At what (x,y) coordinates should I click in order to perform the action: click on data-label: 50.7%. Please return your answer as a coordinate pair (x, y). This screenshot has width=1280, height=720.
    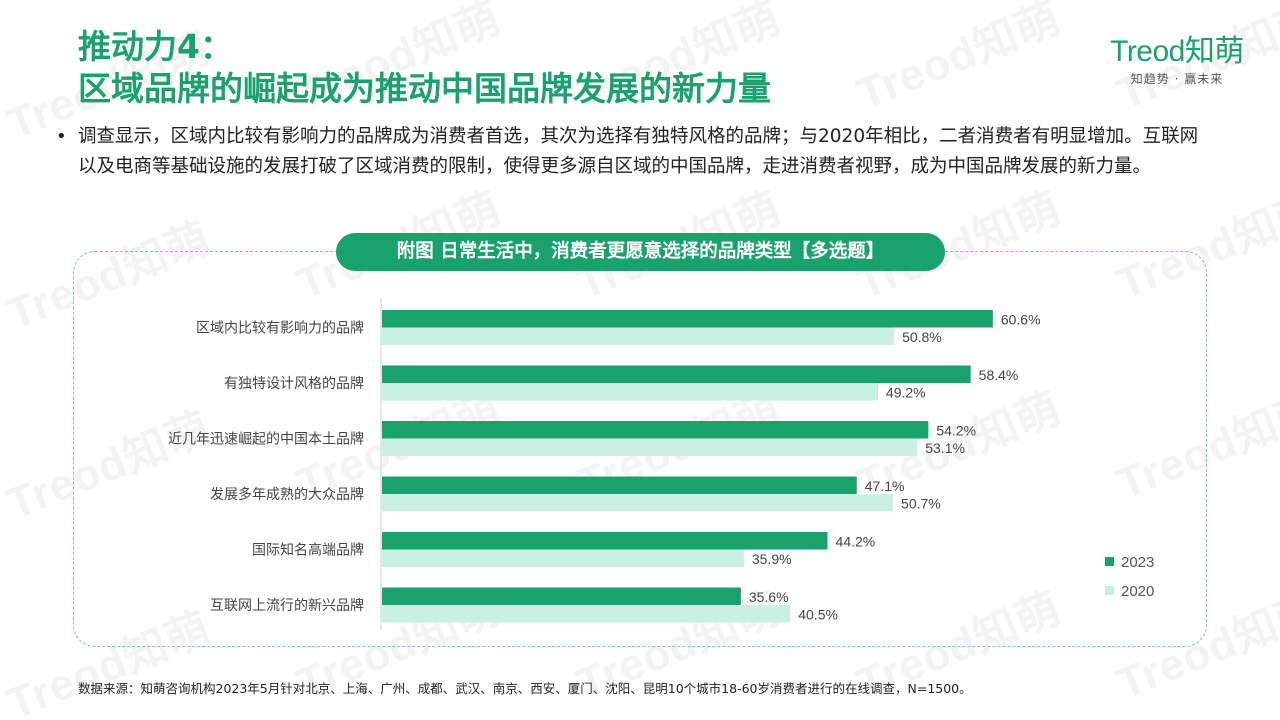
    Looking at the image, I should click on (921, 504).